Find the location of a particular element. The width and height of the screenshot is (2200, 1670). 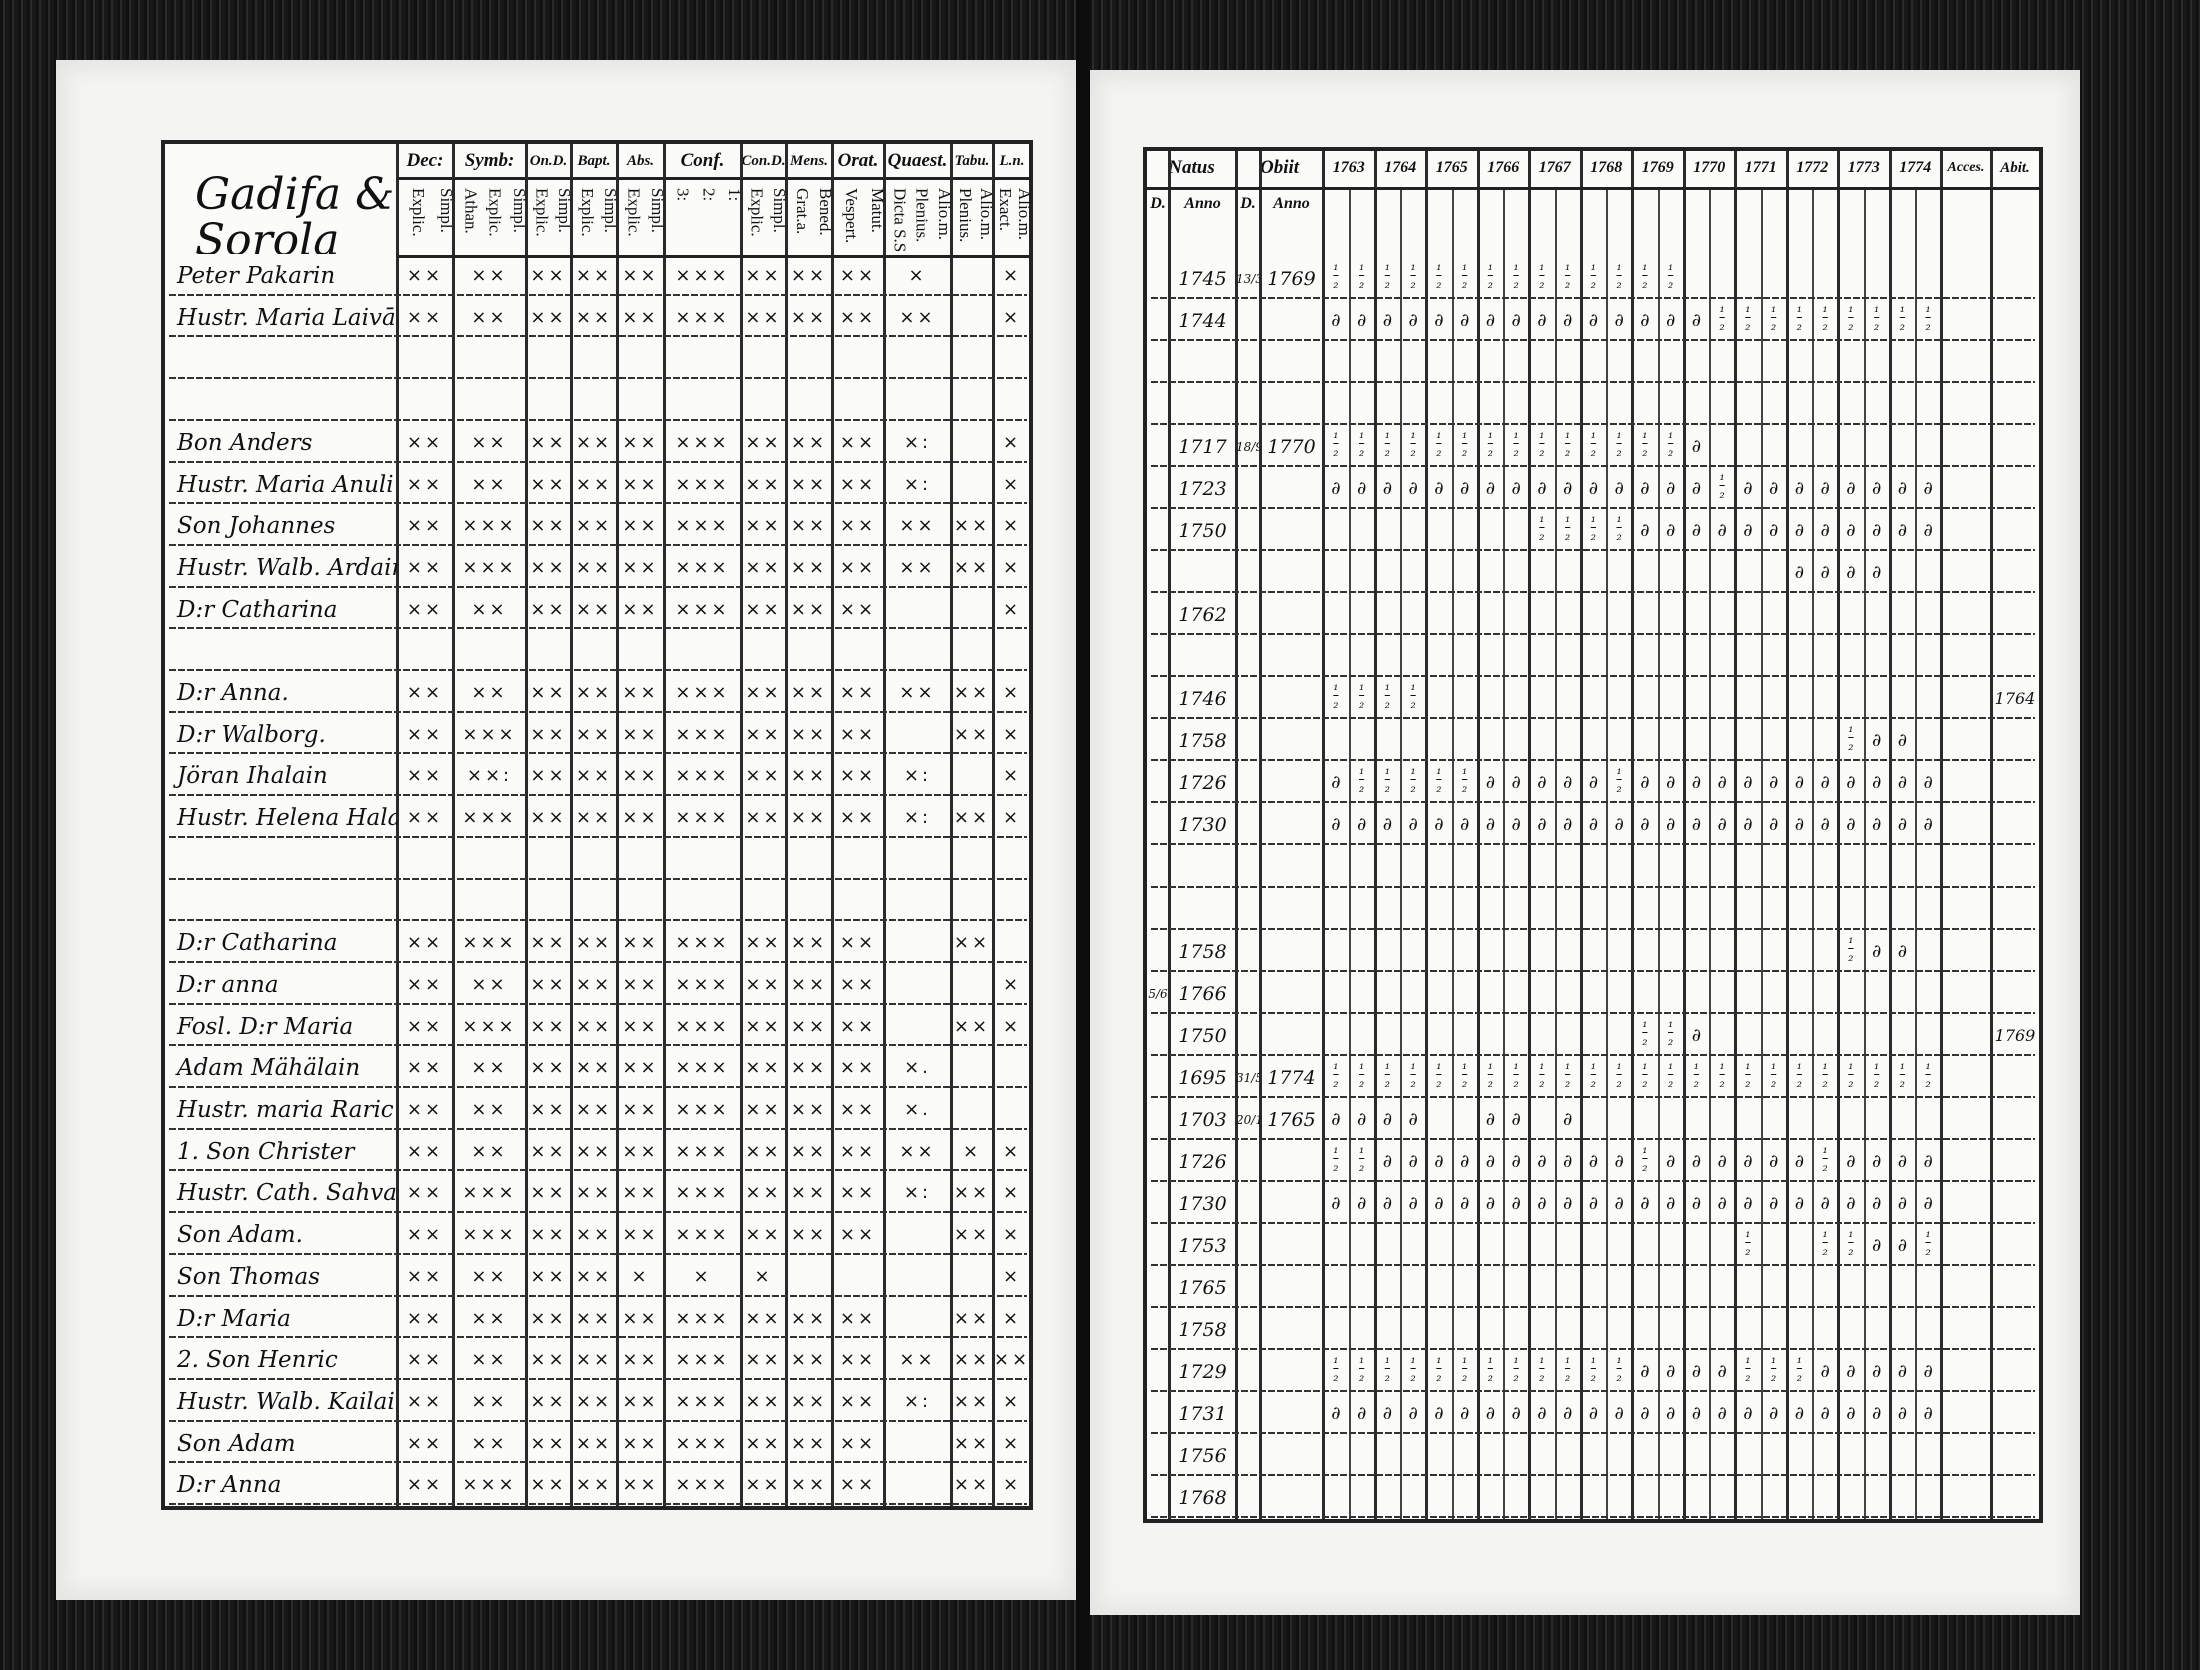

accessit-header: Acces. is located at coordinates (1966, 167).